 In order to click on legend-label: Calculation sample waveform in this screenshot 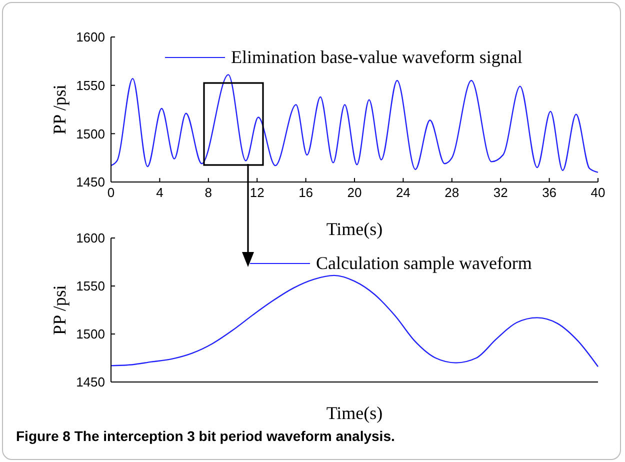, I will do `click(424, 263)`.